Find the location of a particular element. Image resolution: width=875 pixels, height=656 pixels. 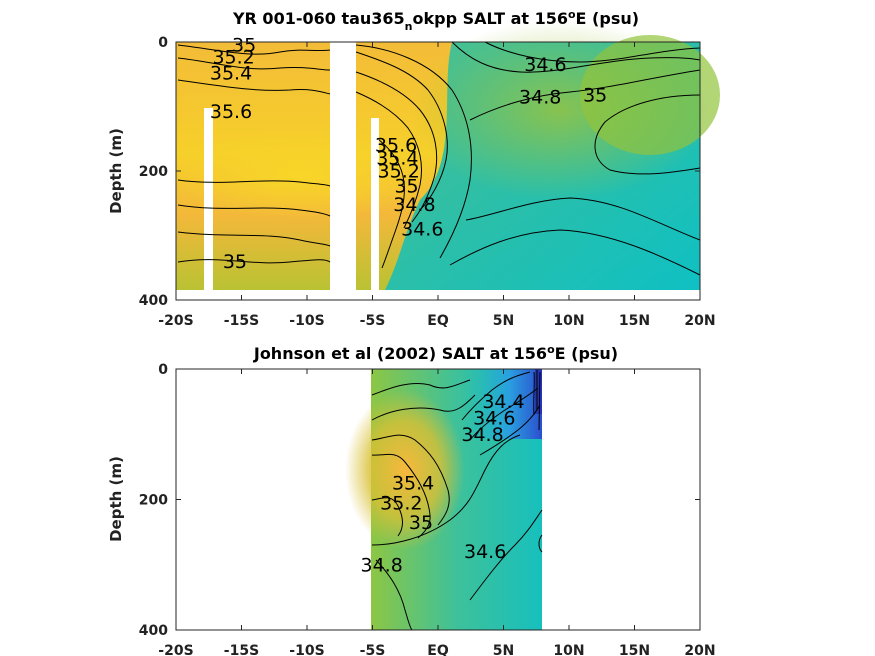

bottom-contour-label: 34.4 is located at coordinates (503, 402).